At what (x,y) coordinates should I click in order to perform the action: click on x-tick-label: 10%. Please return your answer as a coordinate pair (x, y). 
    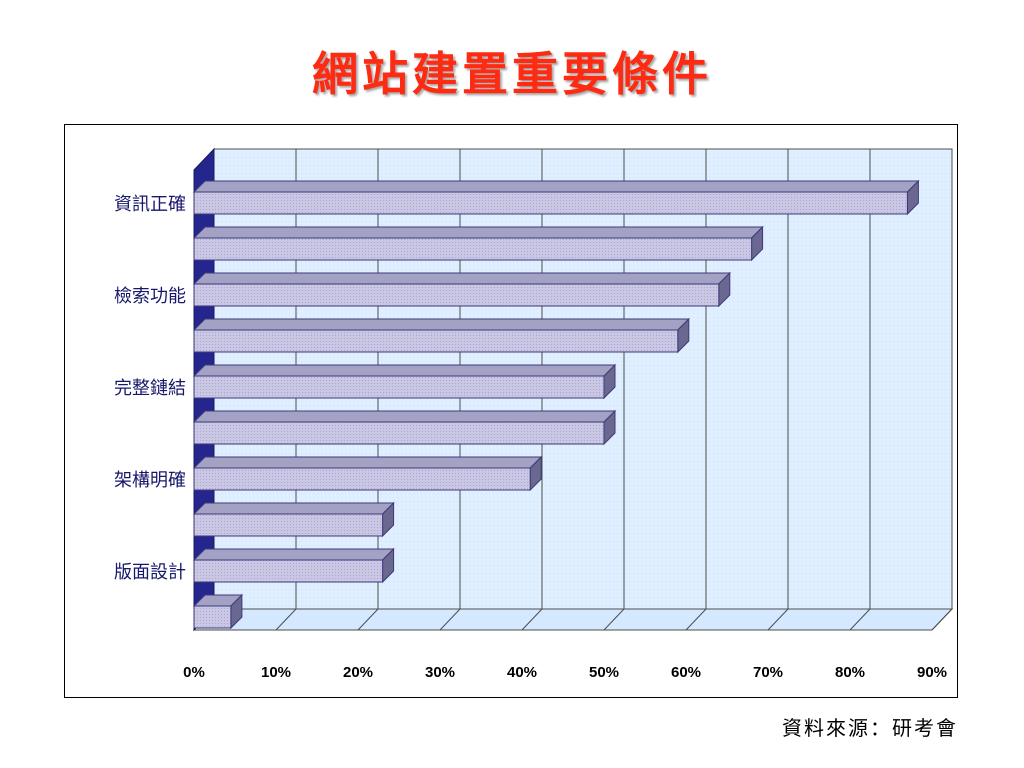
    Looking at the image, I should click on (276, 672).